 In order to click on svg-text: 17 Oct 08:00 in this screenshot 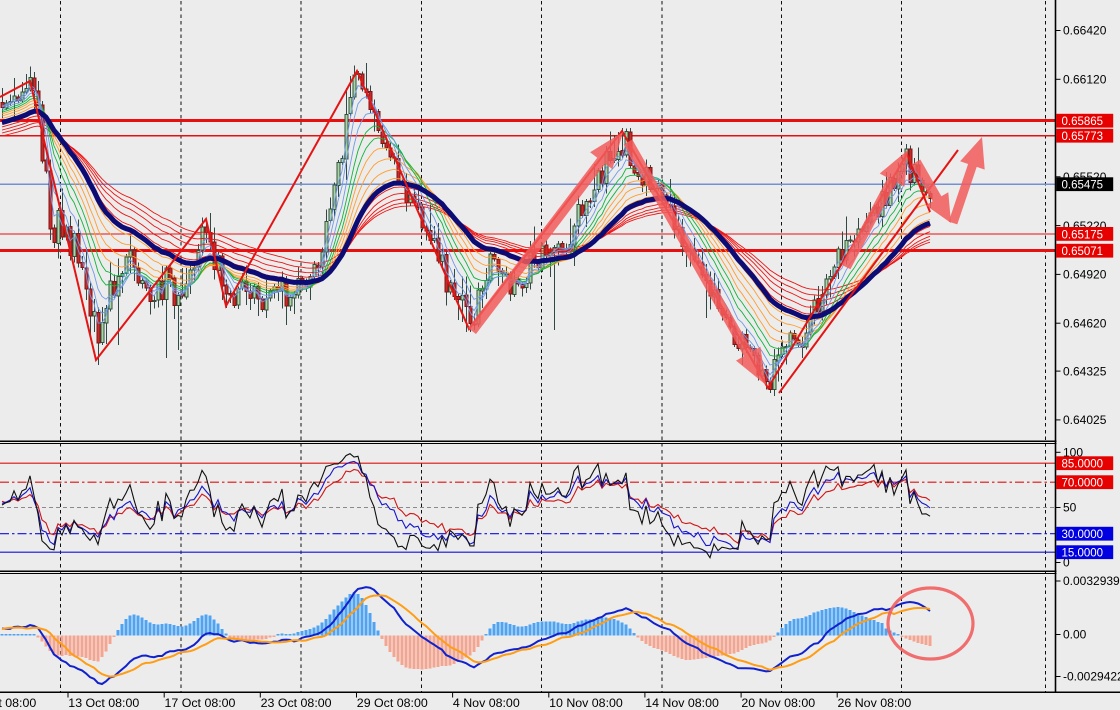, I will do `click(200, 703)`.